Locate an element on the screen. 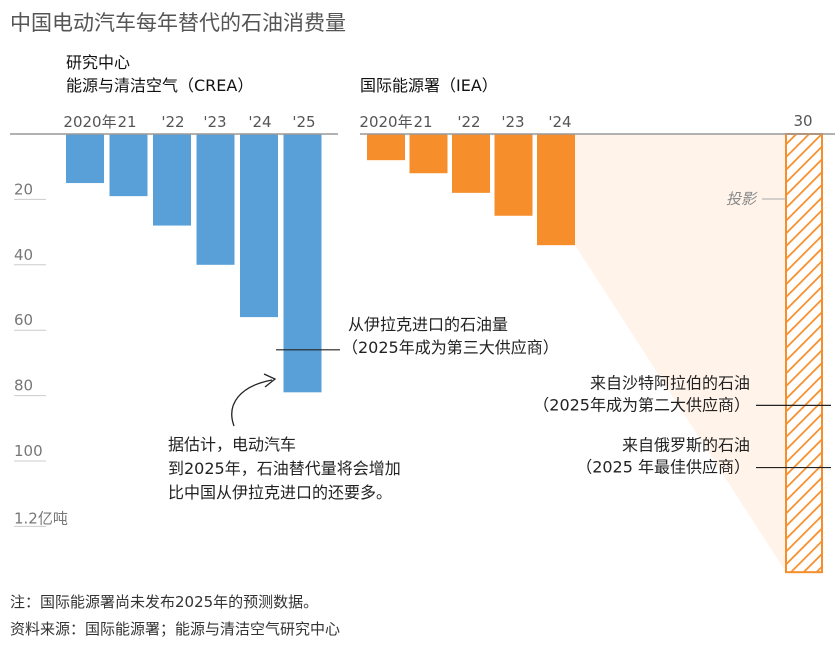  callout-arrowhead is located at coordinates (270, 380).